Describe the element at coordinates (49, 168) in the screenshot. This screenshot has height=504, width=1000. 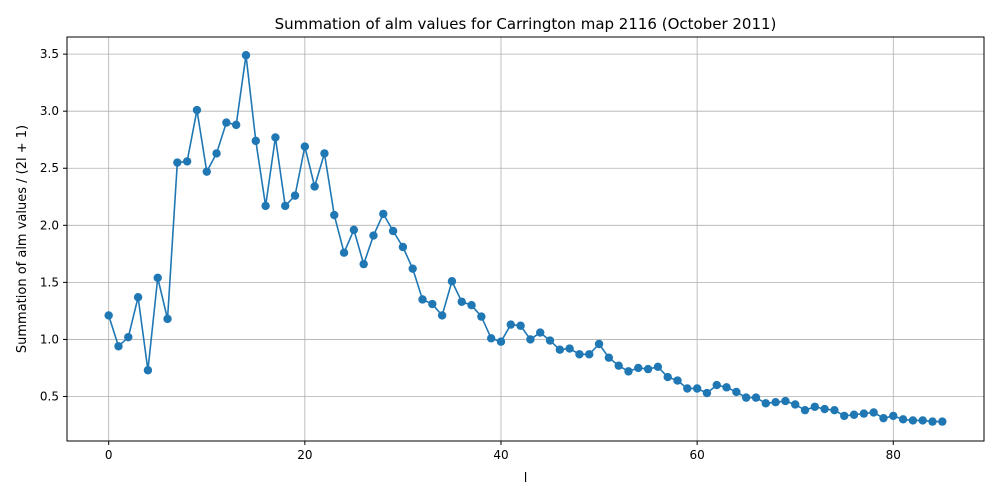
I see `y-tick-label: 2.5` at that location.